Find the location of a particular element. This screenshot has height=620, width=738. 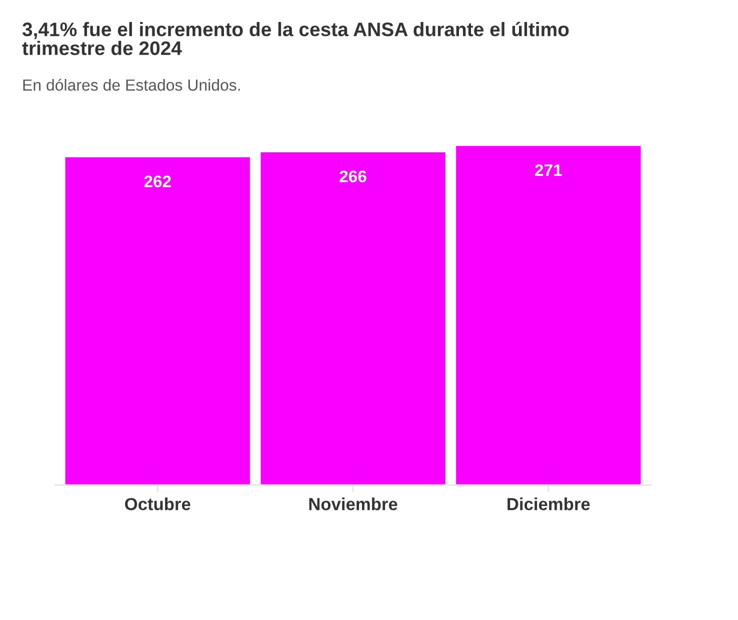

chart-title: 3,41% fue el incremento de la cesta ANSA durante el último trimestre de 2024 is located at coordinates (295, 39).